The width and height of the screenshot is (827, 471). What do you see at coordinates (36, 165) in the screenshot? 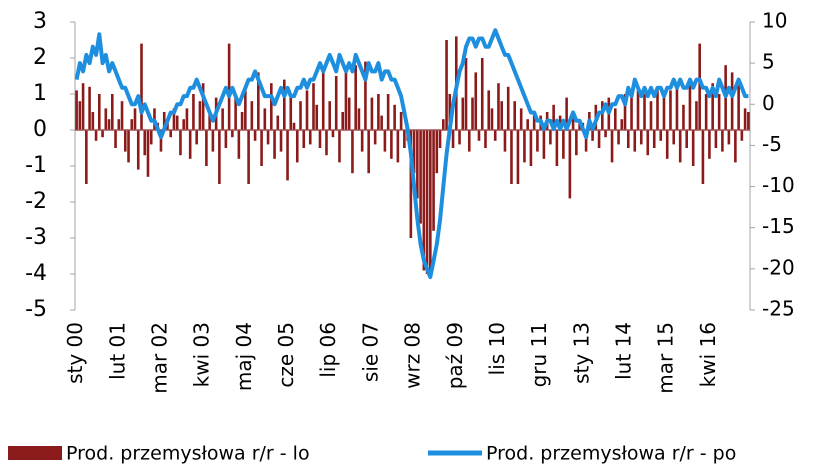
I see `y-tick-label: -1` at bounding box center [36, 165].